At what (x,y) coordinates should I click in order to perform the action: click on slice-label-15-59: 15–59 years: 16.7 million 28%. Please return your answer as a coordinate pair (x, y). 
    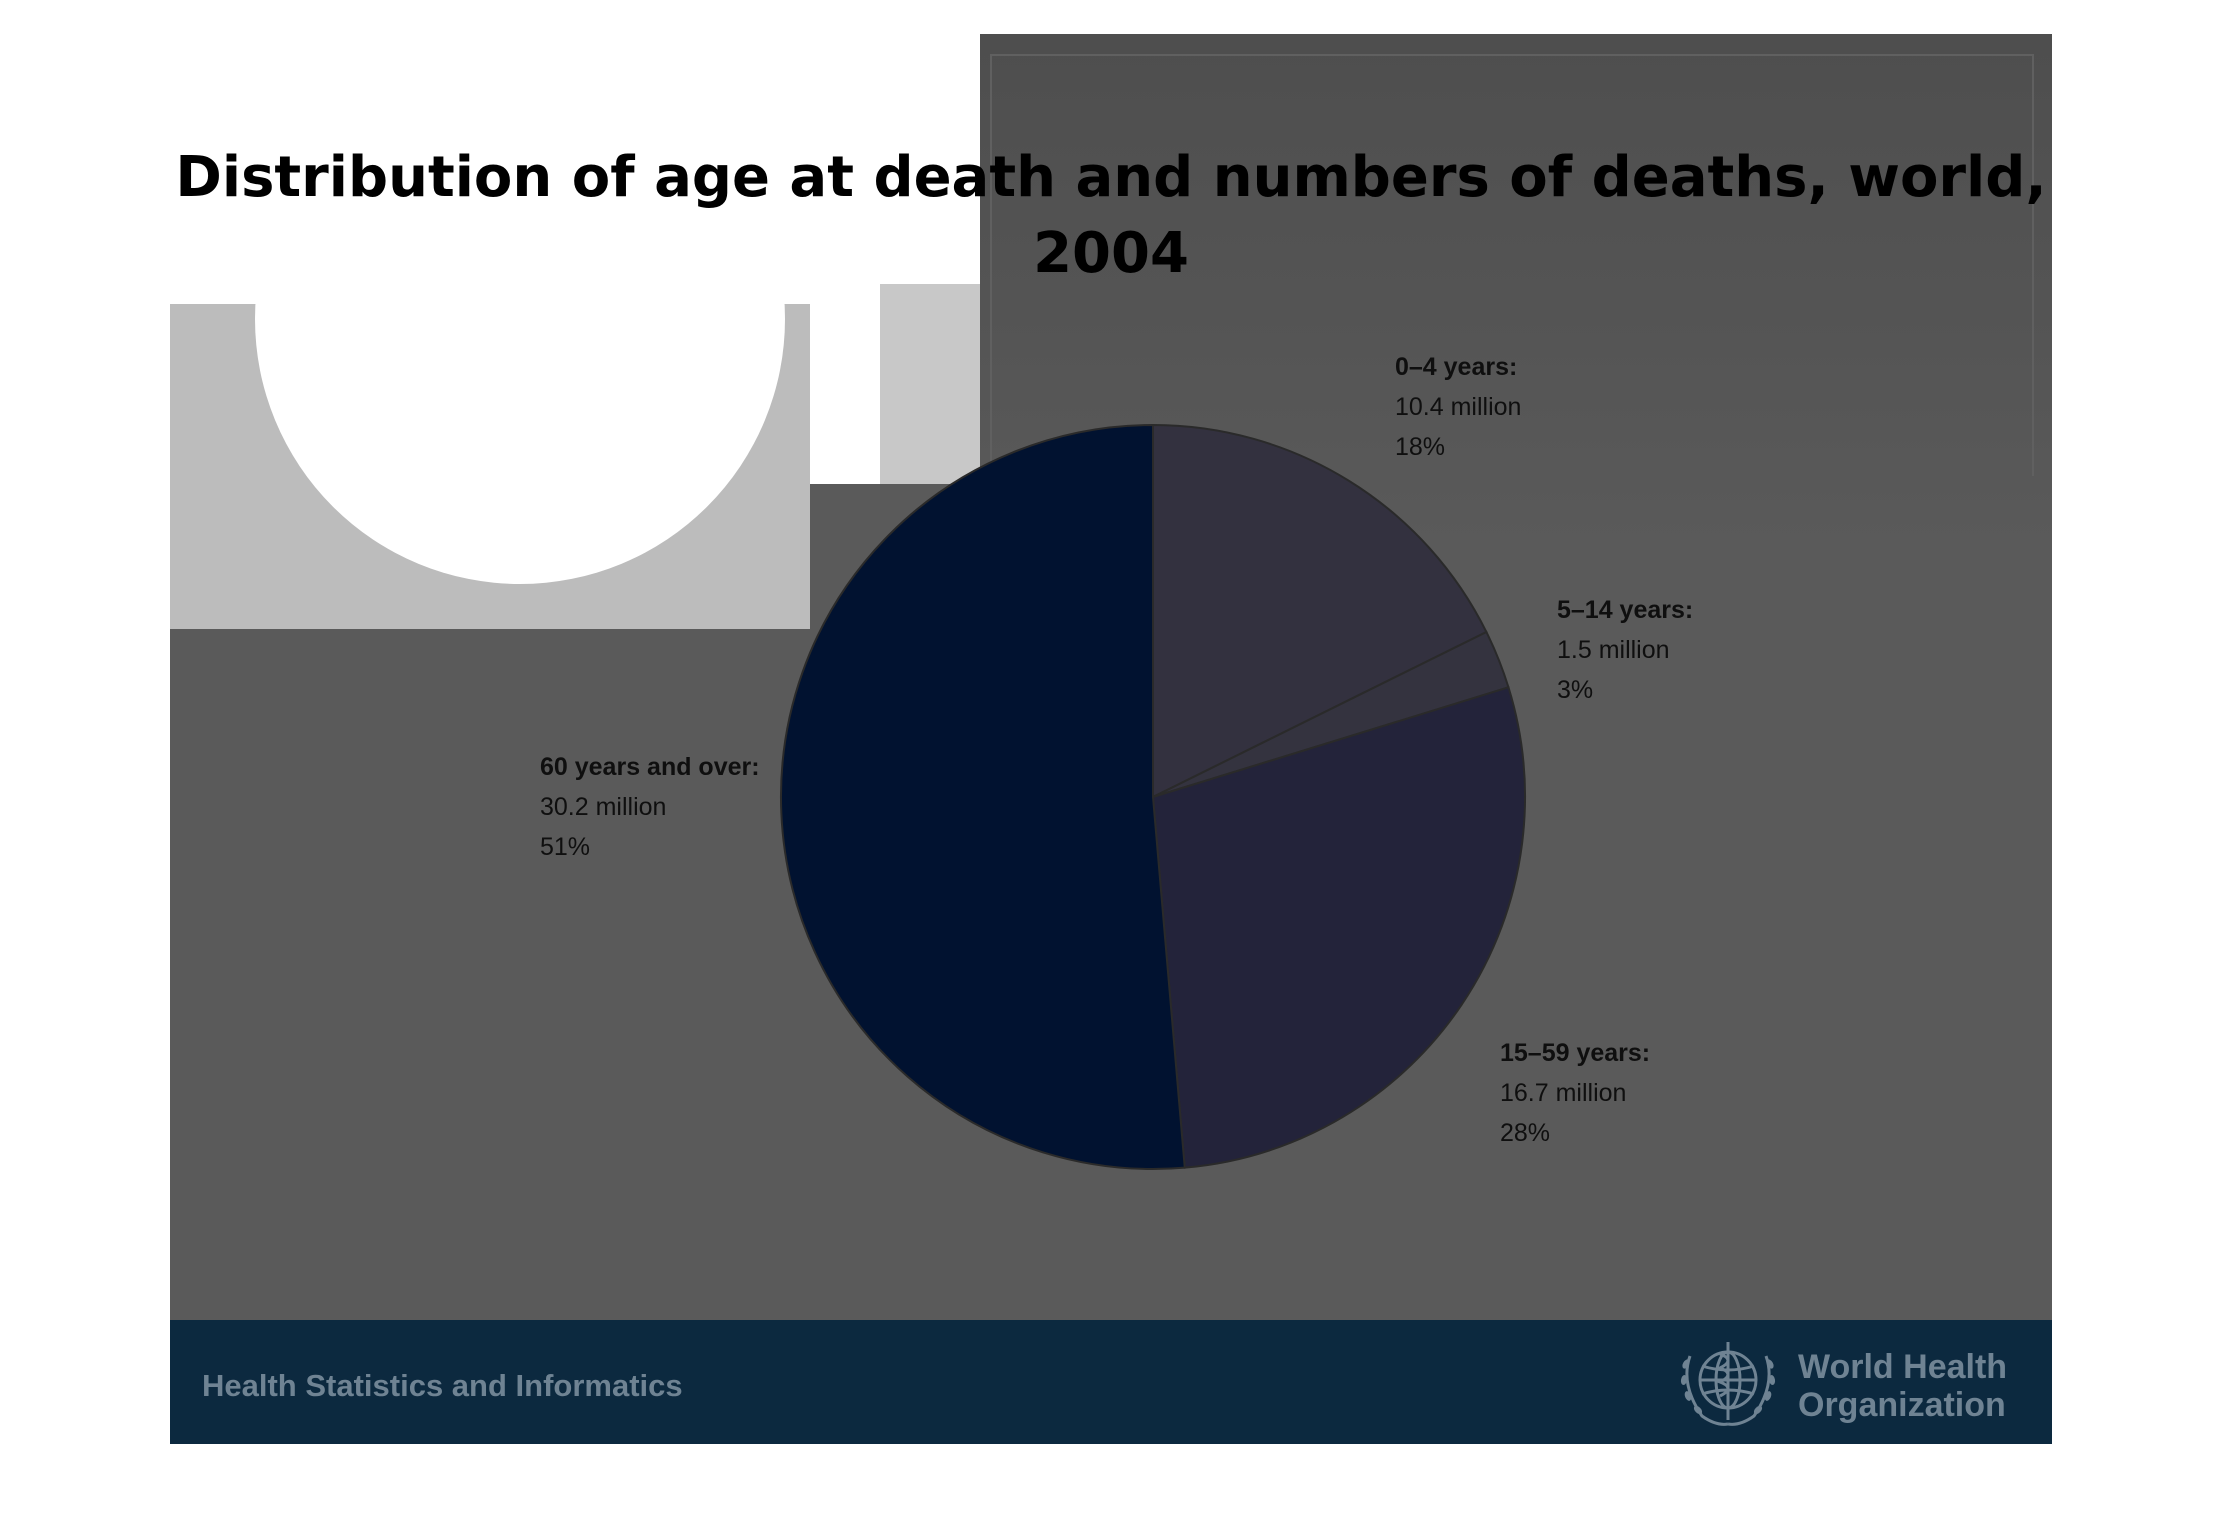
    Looking at the image, I should click on (1575, 1093).